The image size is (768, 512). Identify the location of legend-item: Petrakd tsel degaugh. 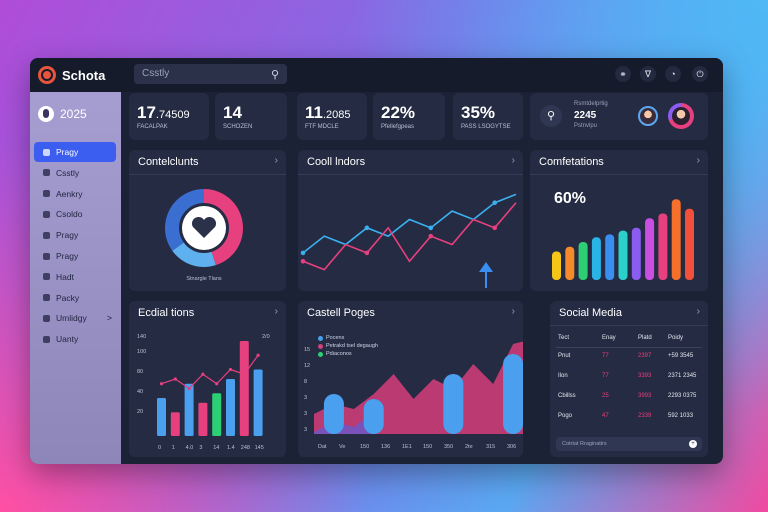
(348, 346).